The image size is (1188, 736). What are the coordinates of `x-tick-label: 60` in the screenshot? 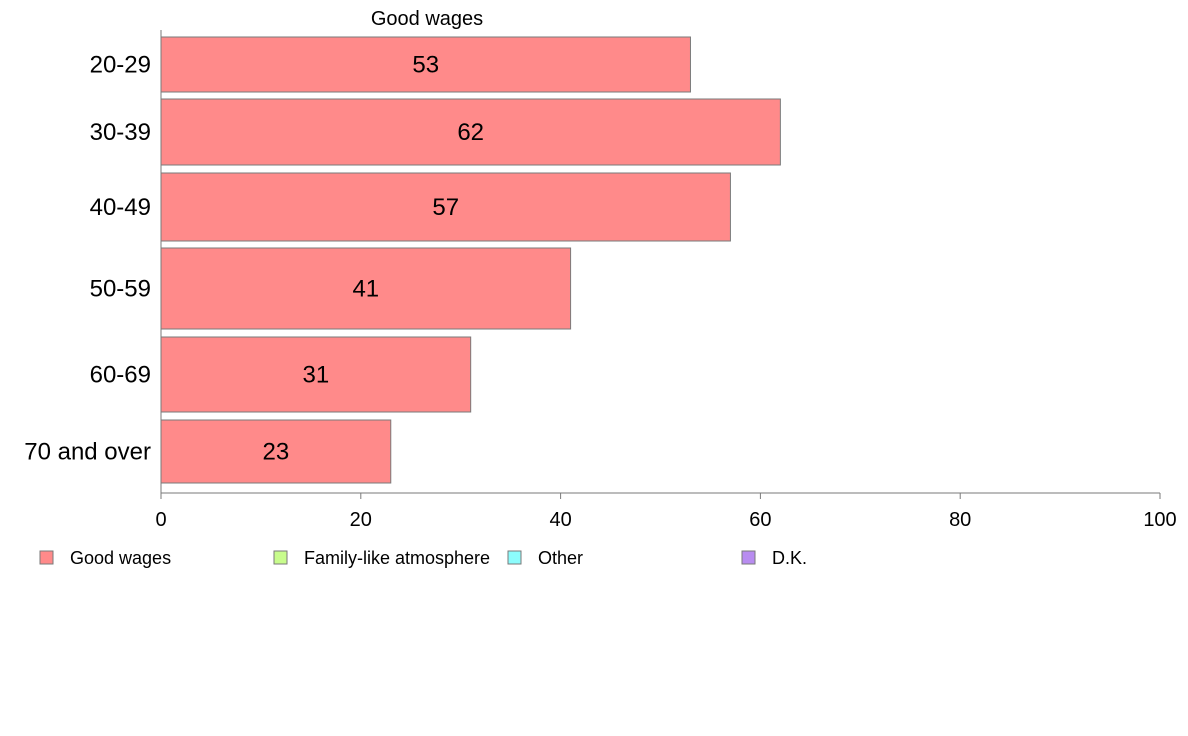 It's located at (760, 520).